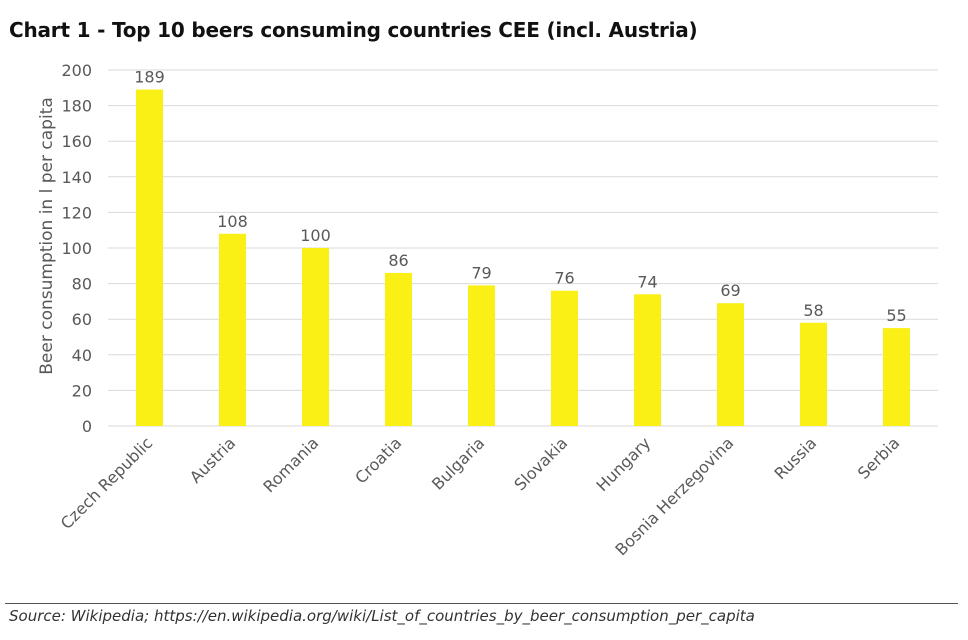 This screenshot has width=968, height=640. I want to click on x-tick-label: Bulgaria, so click(458, 463).